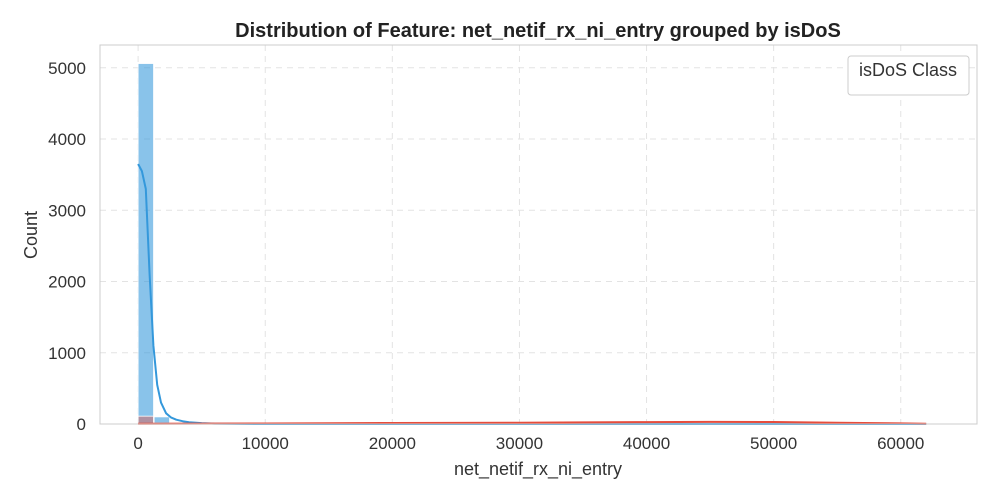 The height and width of the screenshot is (500, 1000). Describe the element at coordinates (67, 210) in the screenshot. I see `y-tick-label: 3000` at that location.